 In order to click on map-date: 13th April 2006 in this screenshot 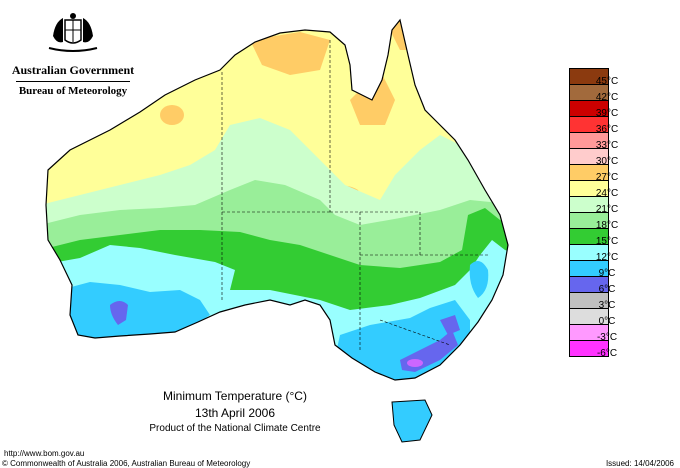, I will do `click(235, 413)`.